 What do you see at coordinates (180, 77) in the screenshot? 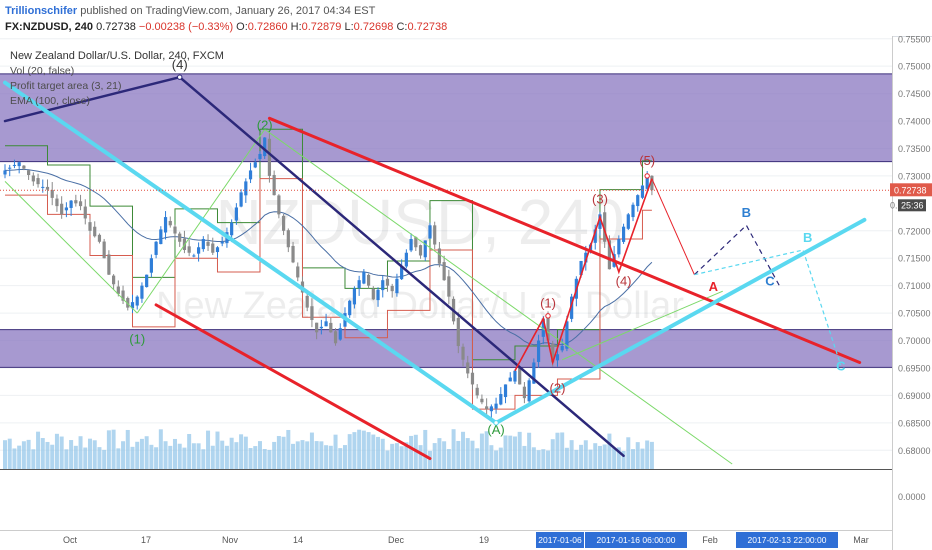
I see `anchor-point` at bounding box center [180, 77].